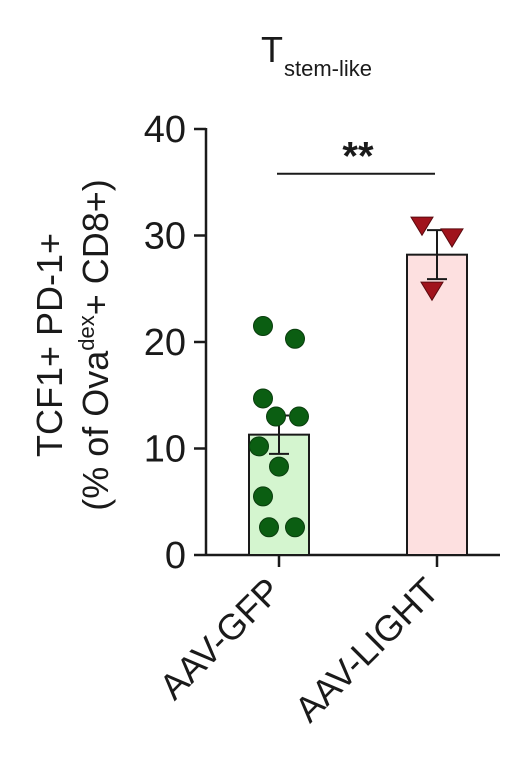 This screenshot has height=773, width=512. What do you see at coordinates (165, 237) in the screenshot?
I see `y-tick-label: 30` at bounding box center [165, 237].